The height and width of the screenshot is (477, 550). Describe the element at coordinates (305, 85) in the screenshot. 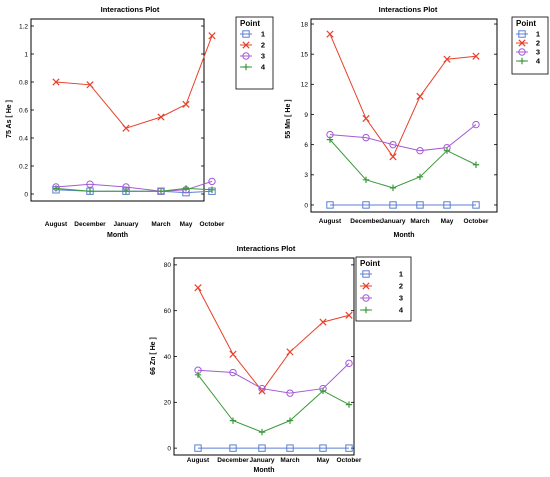

I see `y-tick-label: 12` at that location.